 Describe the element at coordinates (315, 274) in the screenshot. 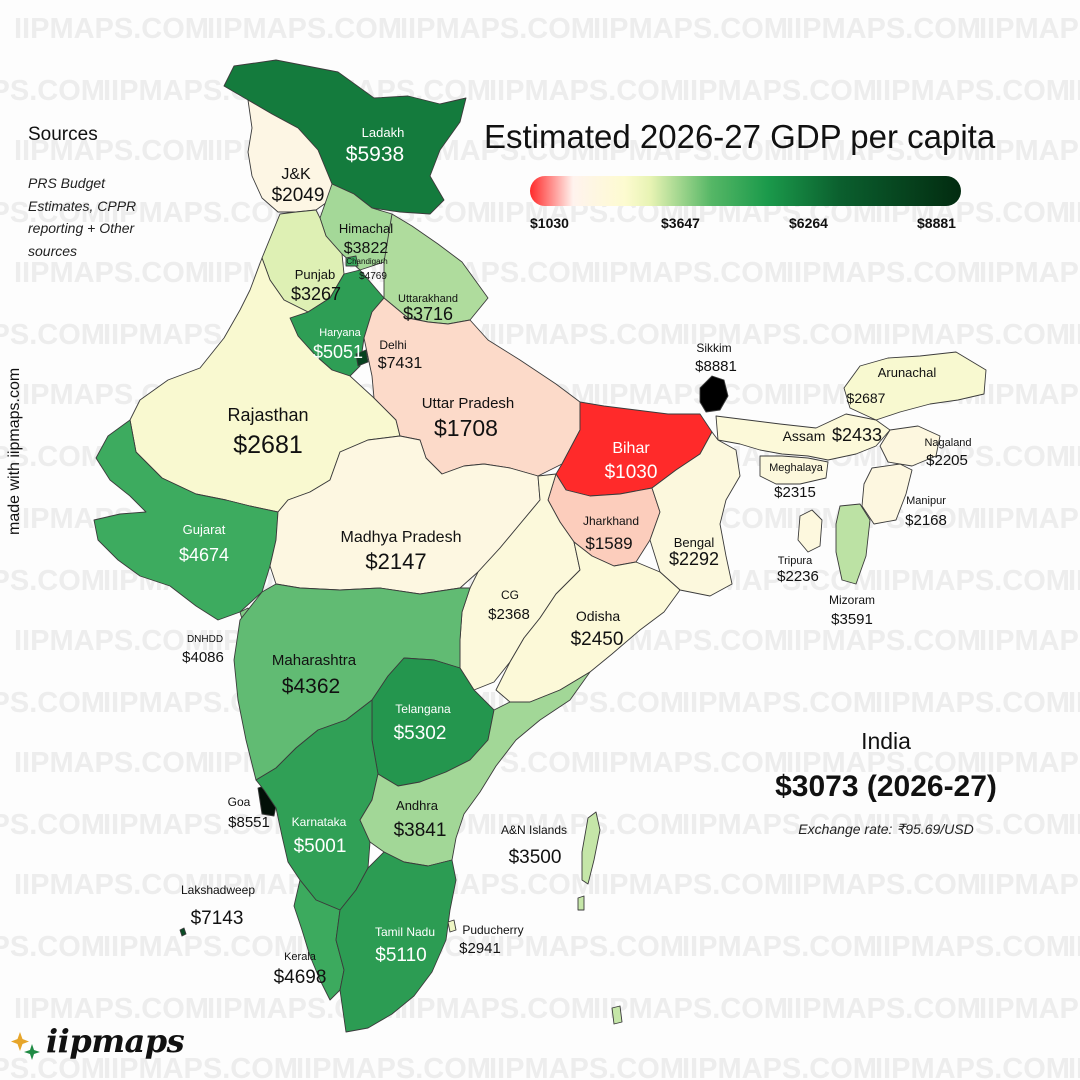

I see `region-name-punjab: Punjab` at that location.